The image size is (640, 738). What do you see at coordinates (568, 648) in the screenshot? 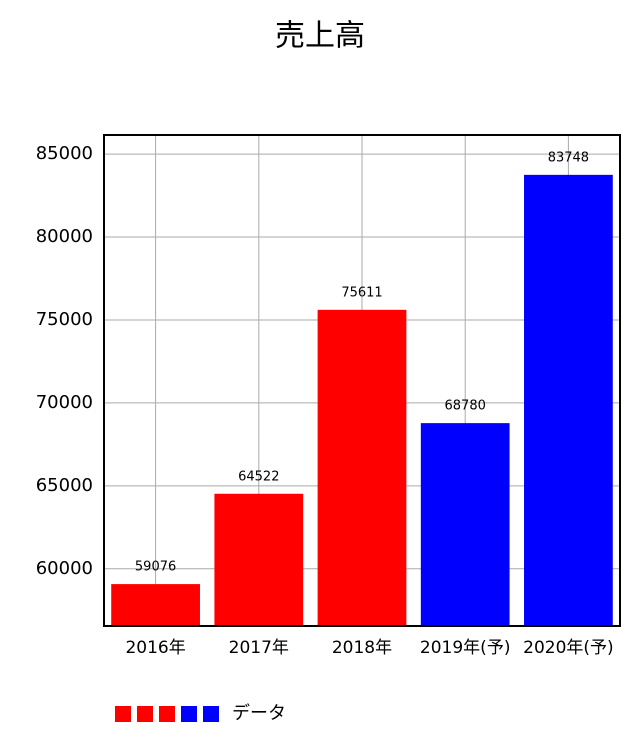
I see `x-tick-label: 2020年(予)` at bounding box center [568, 648].